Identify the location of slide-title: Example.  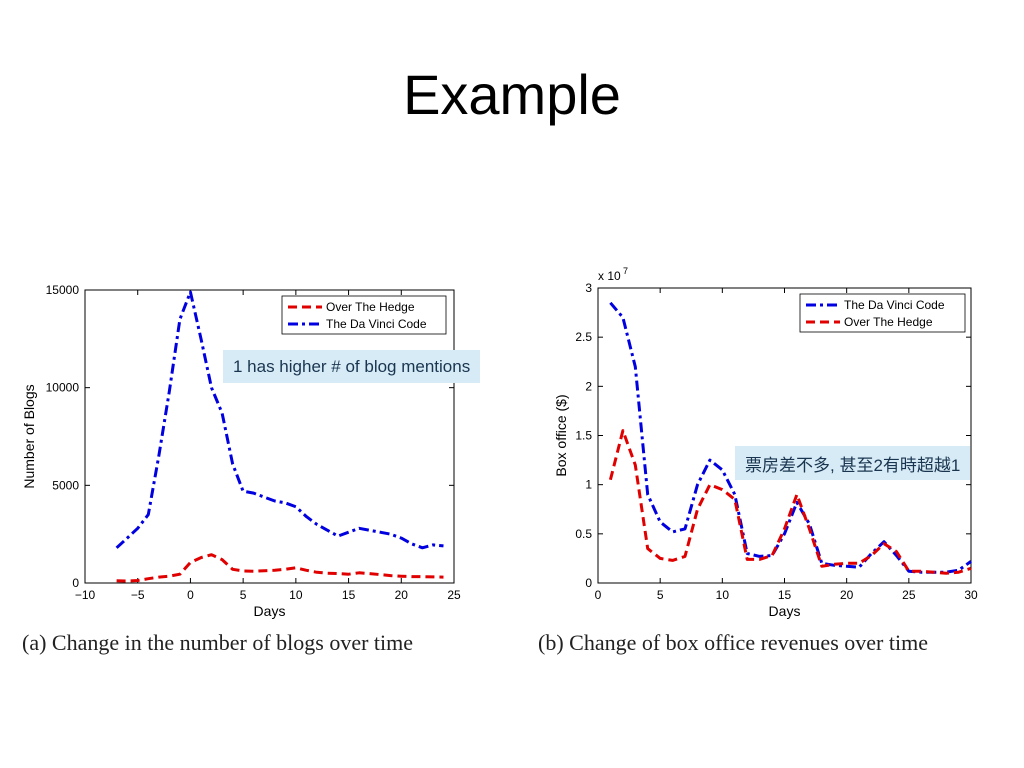
(512, 94).